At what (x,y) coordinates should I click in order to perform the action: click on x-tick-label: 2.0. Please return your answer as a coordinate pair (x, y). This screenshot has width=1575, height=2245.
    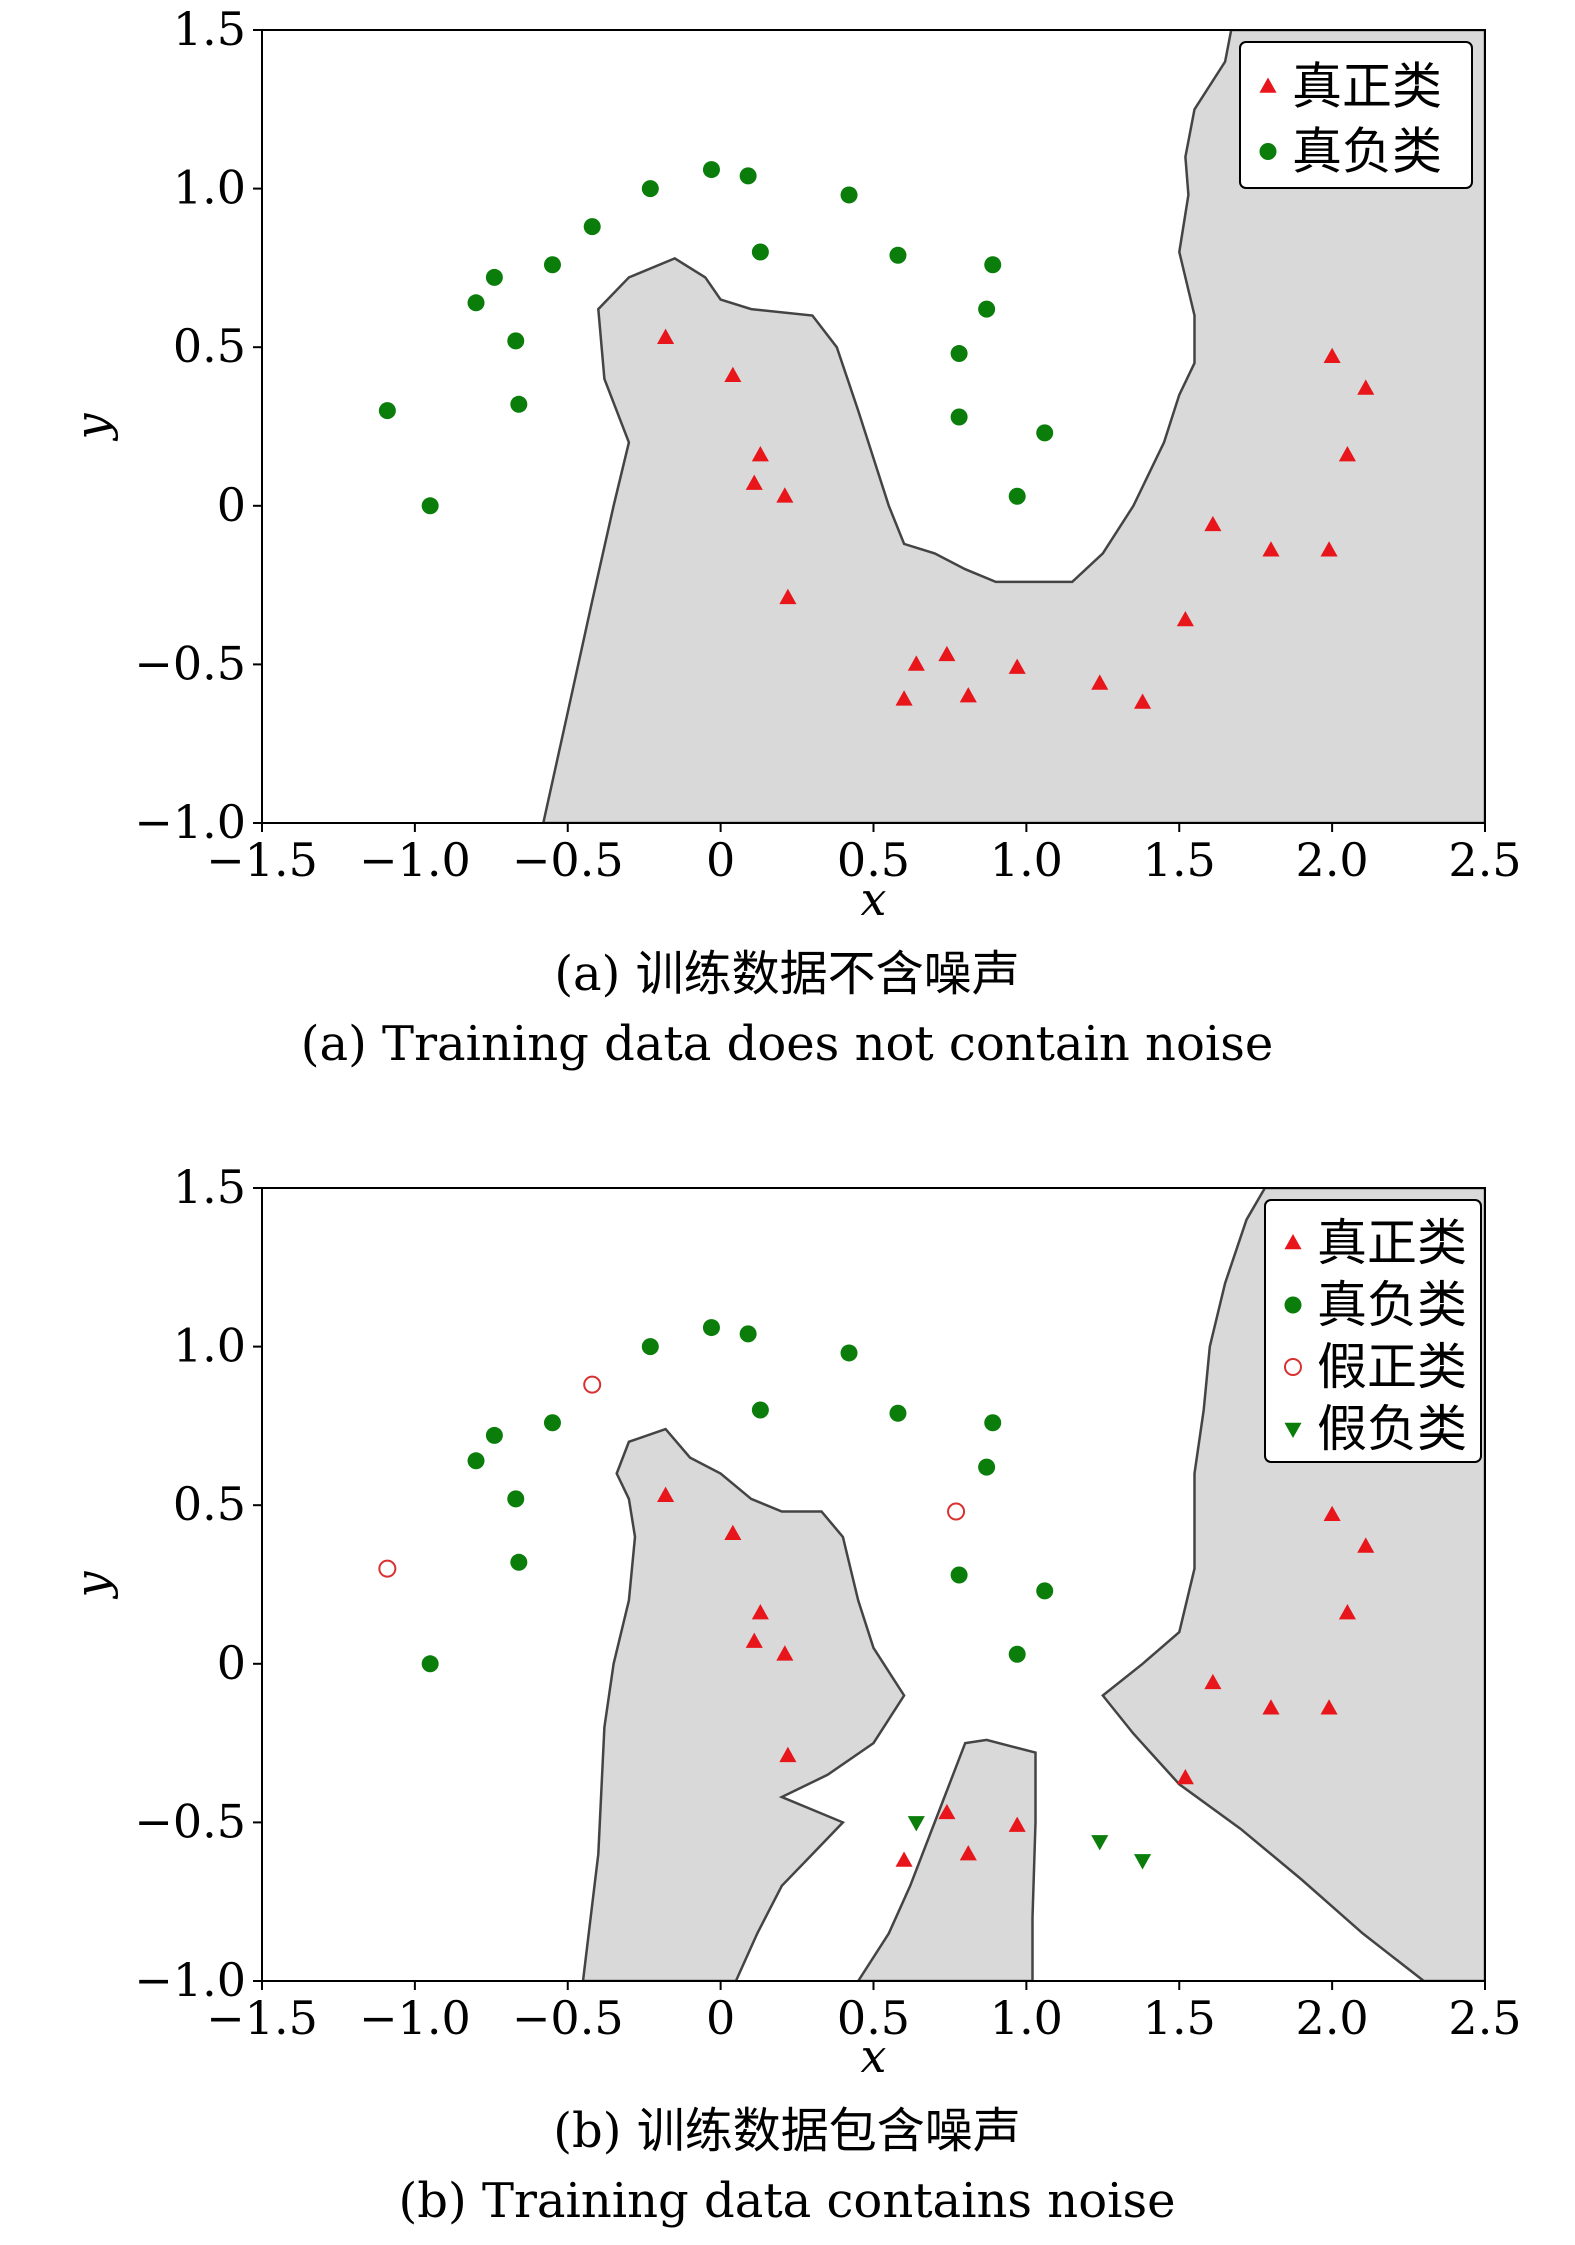
    Looking at the image, I should click on (1332, 2018).